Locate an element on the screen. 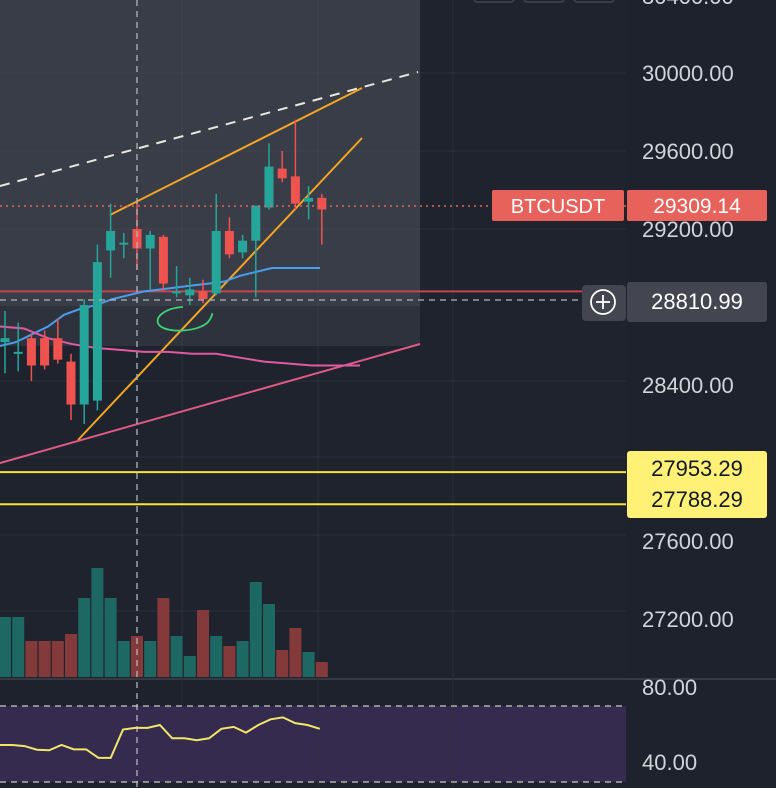 The image size is (776, 788). level-label-1-text: 27953.29 is located at coordinates (697, 468).